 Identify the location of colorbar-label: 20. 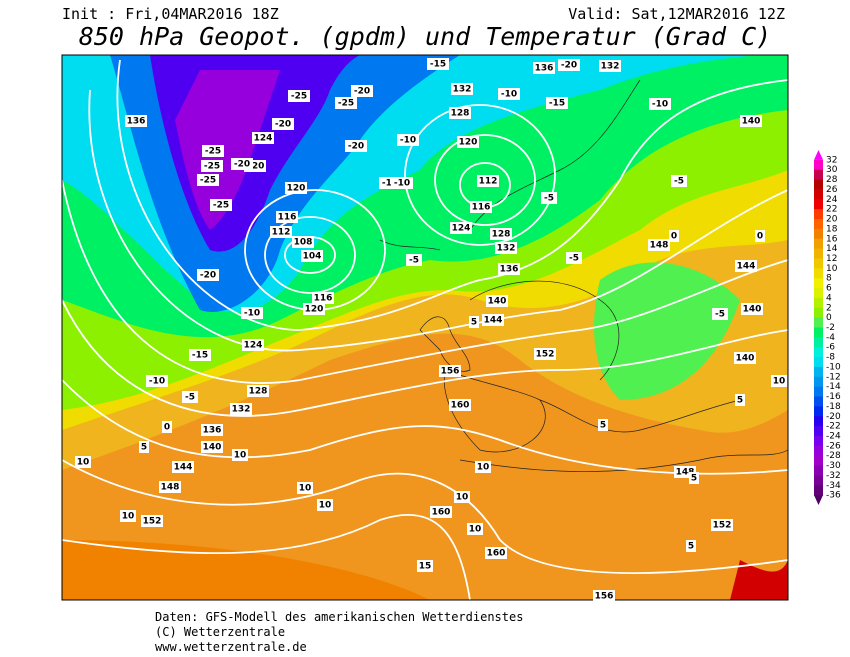
(832, 220).